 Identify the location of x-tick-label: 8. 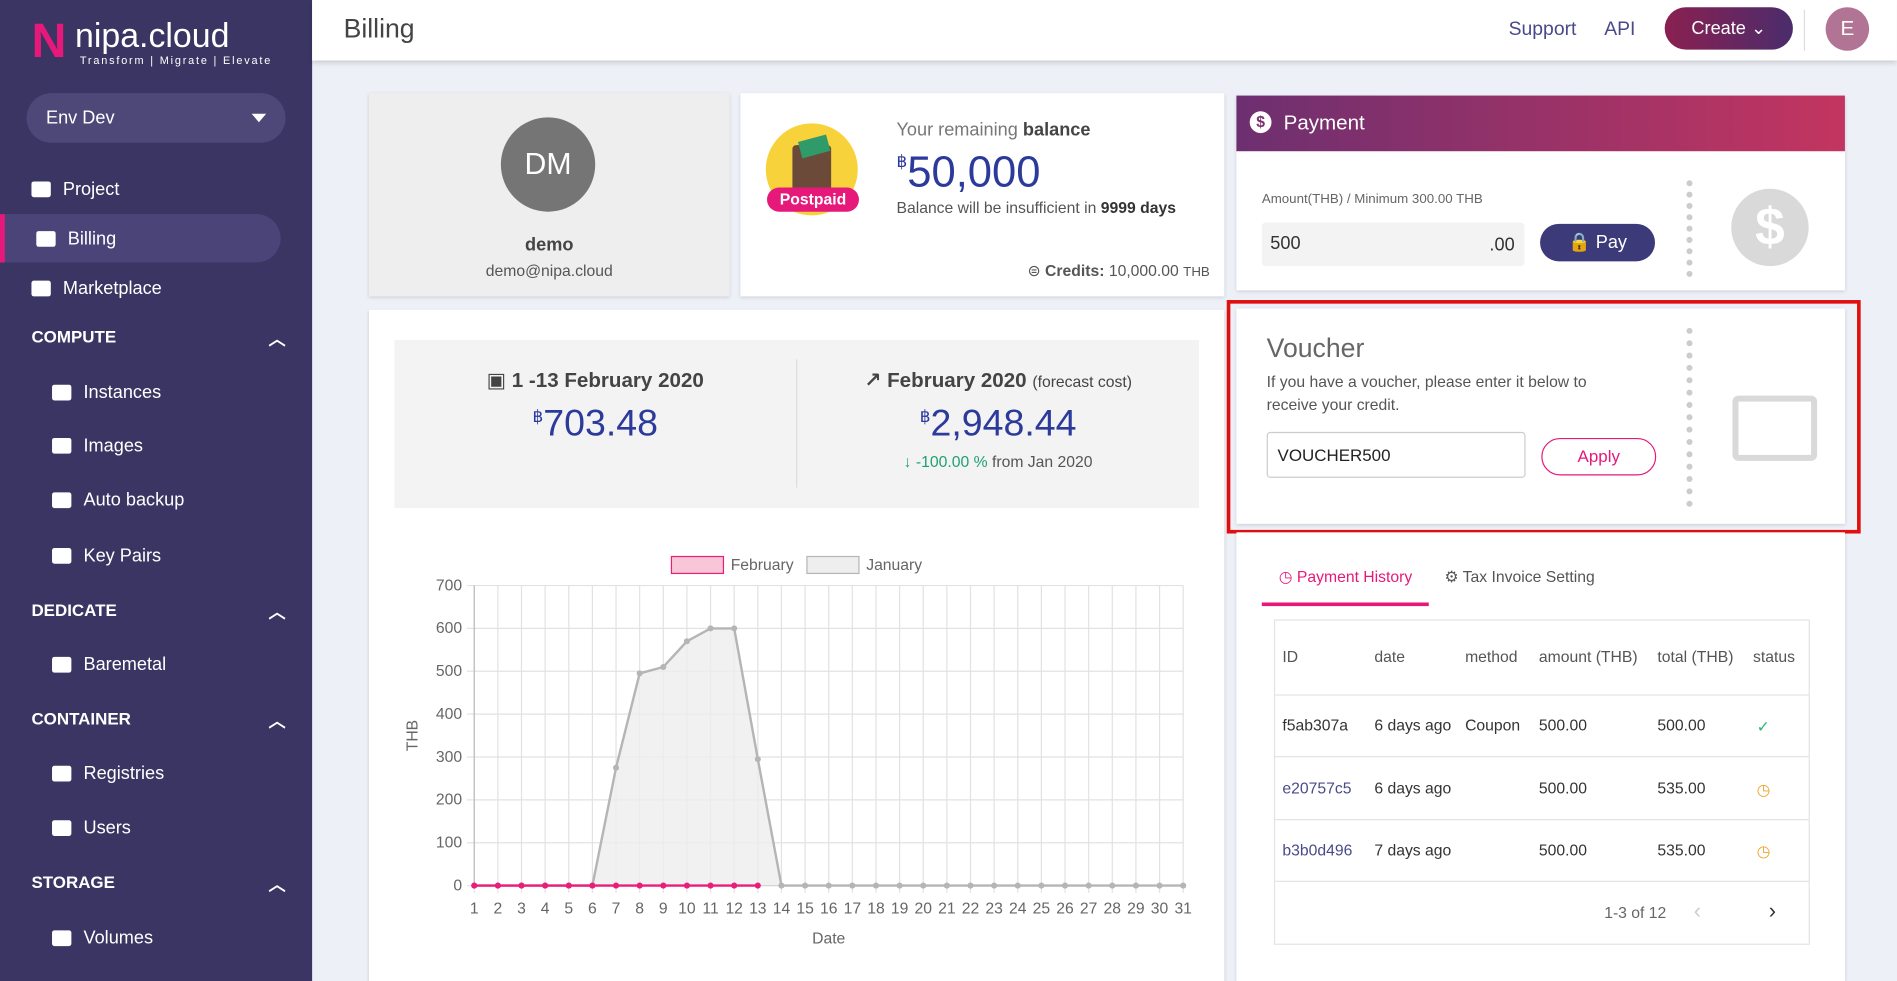
(639, 908).